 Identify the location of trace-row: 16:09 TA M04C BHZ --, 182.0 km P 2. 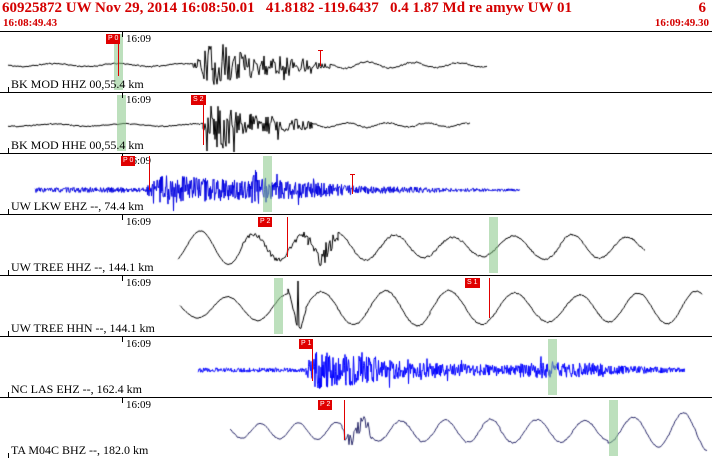
(356, 427).